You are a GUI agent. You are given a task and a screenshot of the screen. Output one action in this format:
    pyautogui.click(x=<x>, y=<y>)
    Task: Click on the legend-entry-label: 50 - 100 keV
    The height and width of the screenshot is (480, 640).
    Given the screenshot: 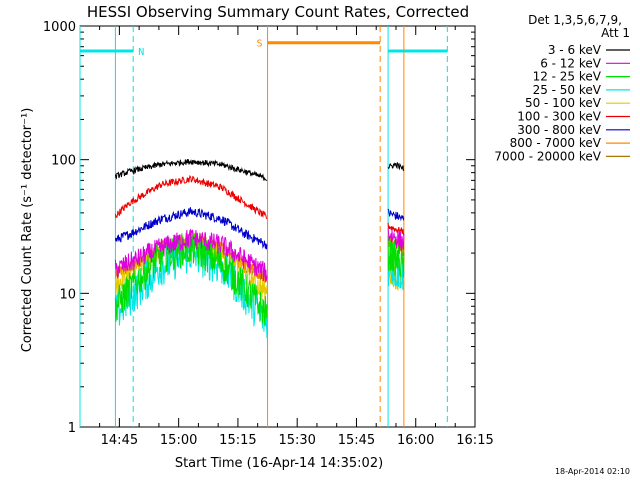 What is the action you would take?
    pyautogui.click(x=563, y=103)
    